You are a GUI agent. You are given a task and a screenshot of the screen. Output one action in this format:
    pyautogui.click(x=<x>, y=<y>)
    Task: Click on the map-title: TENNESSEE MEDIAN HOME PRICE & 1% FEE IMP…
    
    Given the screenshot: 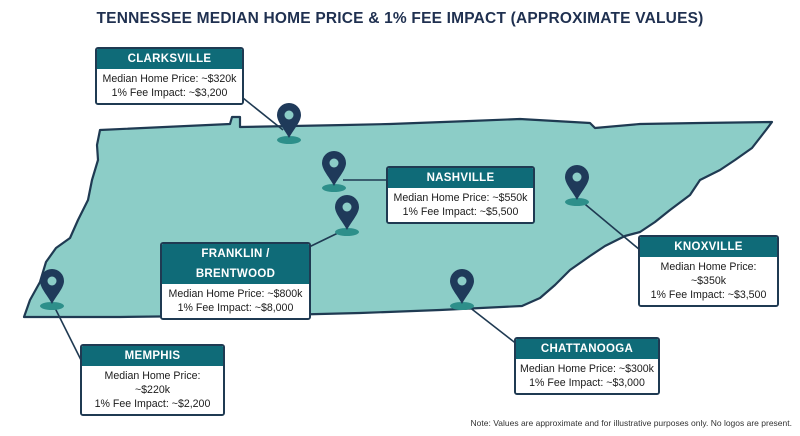 What is the action you would take?
    pyautogui.click(x=400, y=18)
    